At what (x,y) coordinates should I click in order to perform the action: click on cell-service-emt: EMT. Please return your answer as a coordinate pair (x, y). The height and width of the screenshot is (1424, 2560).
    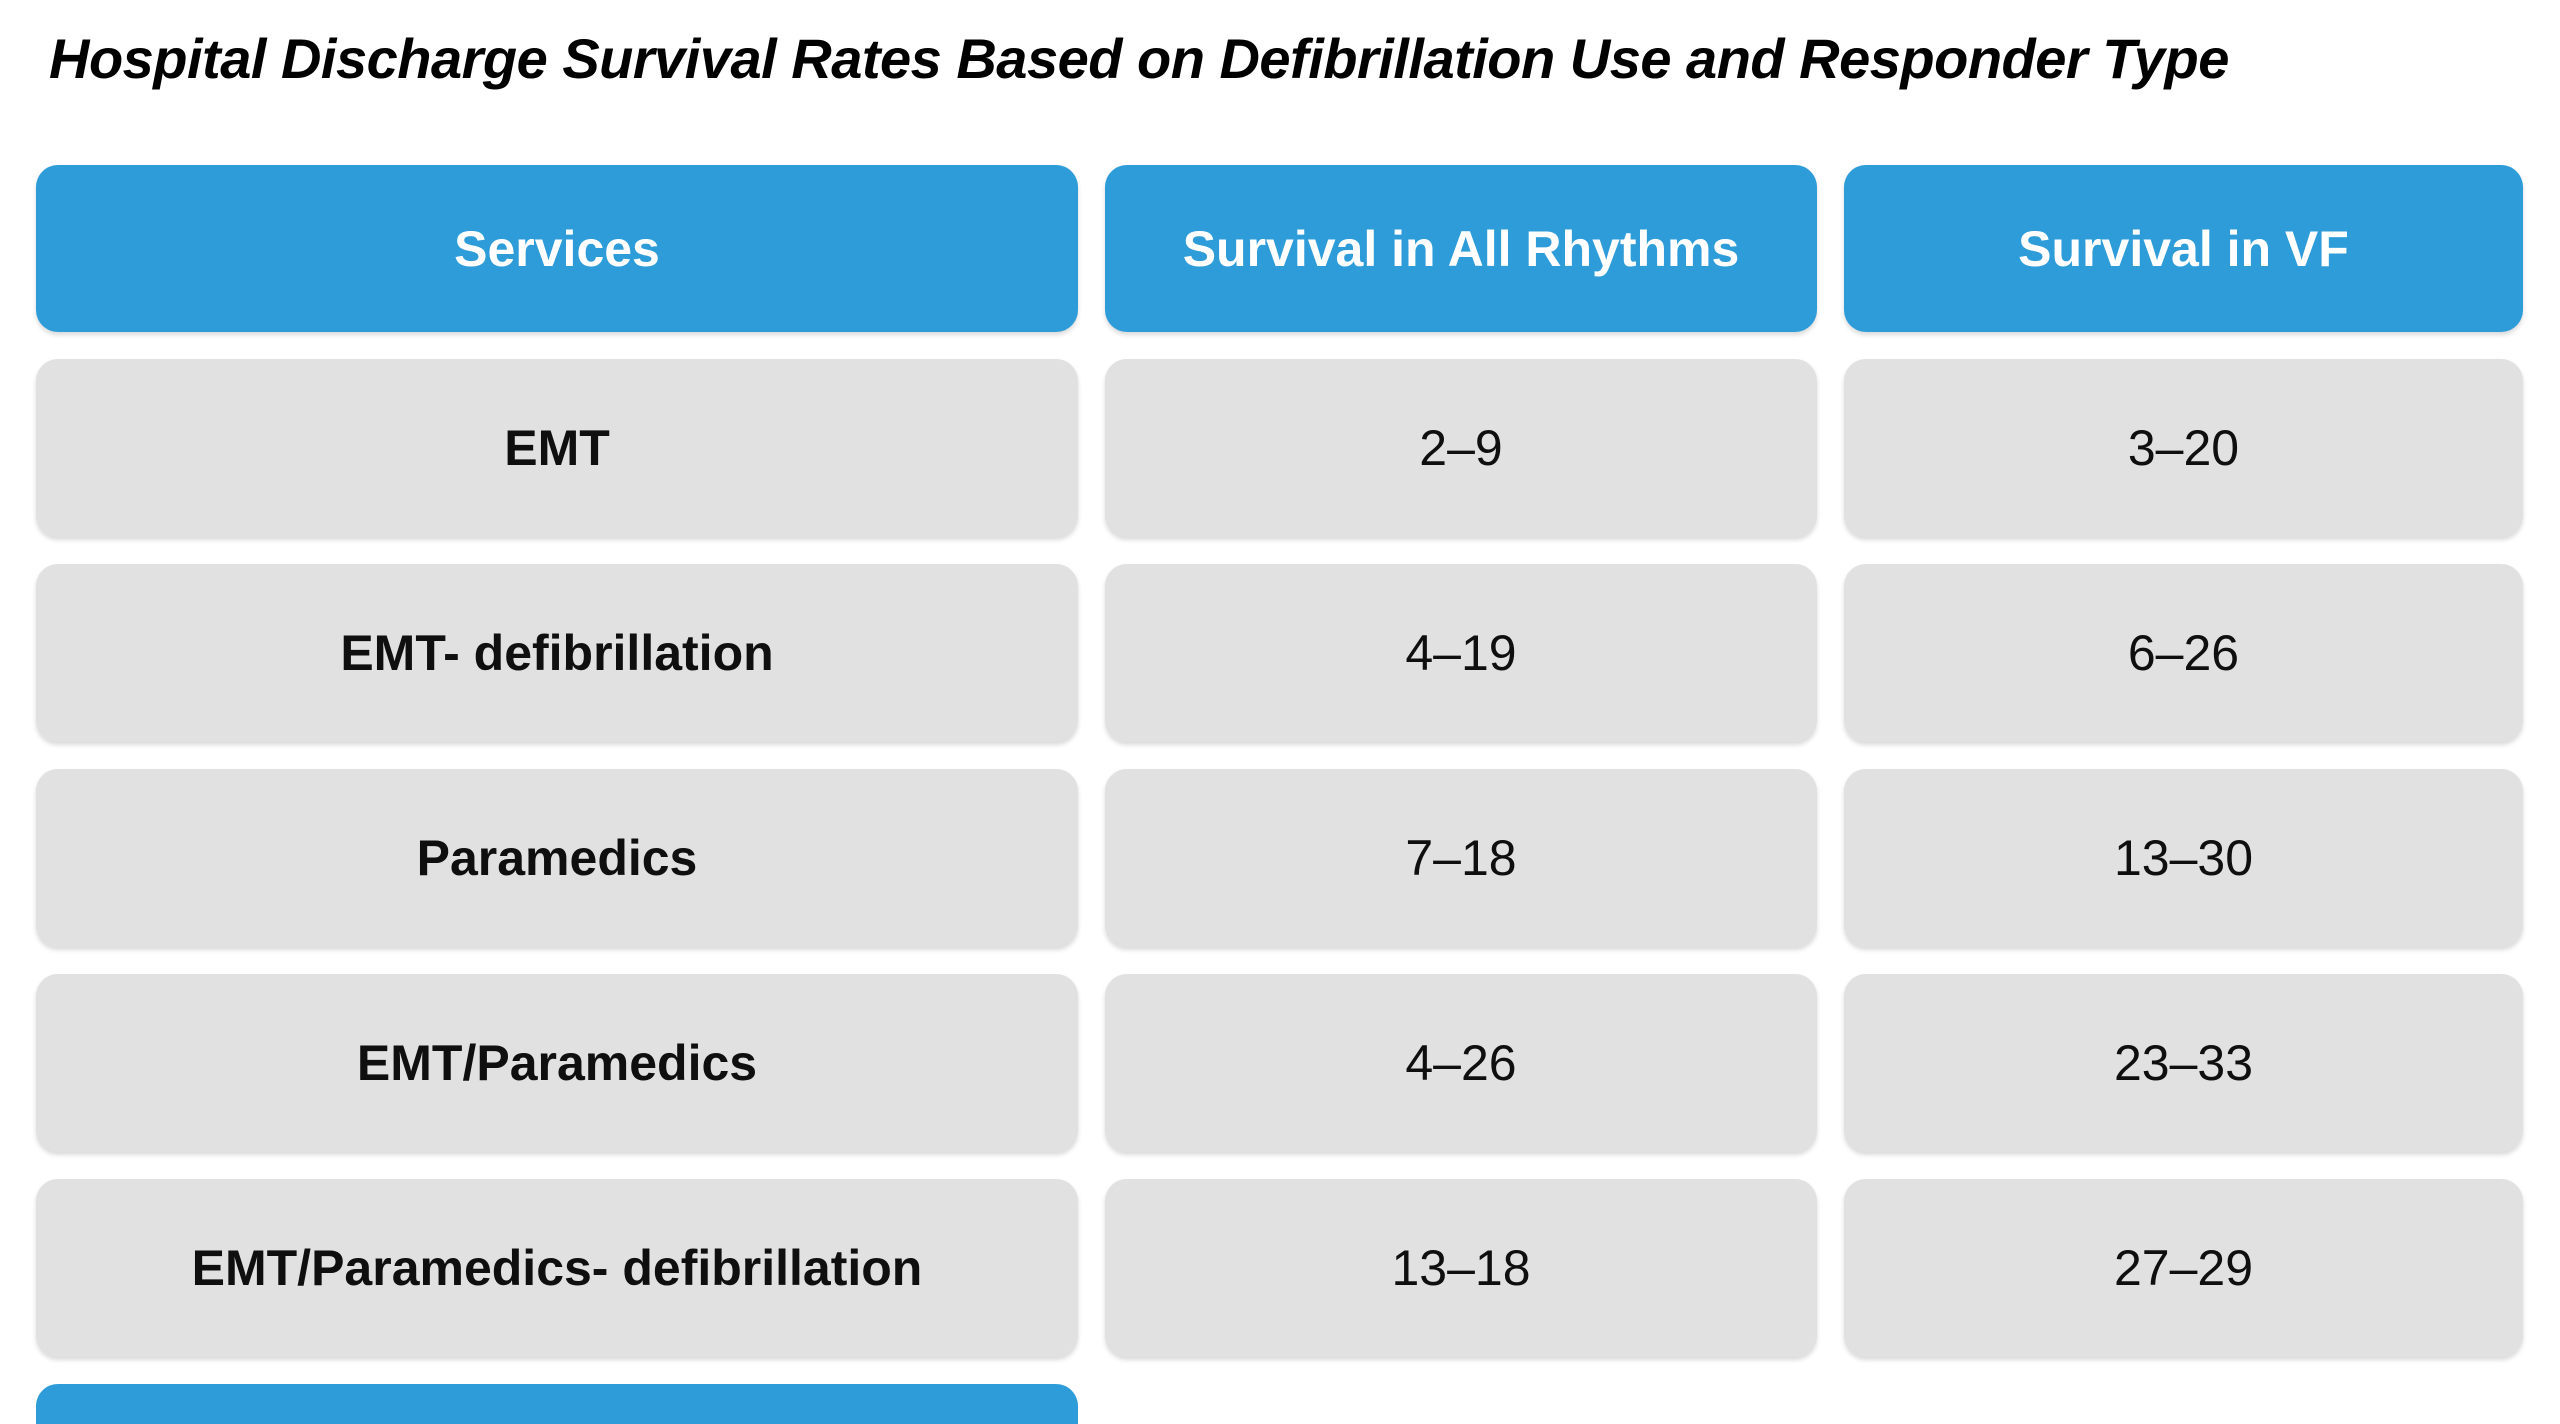
    Looking at the image, I should click on (557, 448).